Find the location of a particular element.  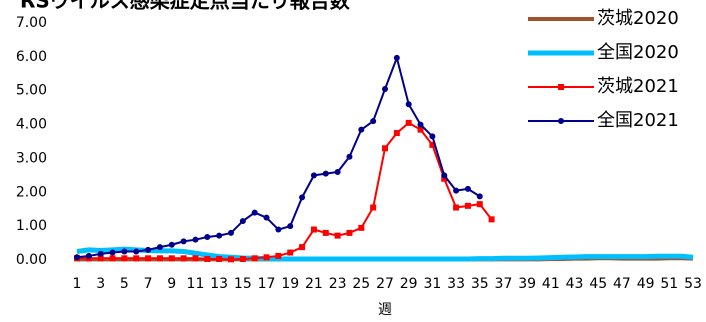

x-tick-label: 11 is located at coordinates (196, 284).